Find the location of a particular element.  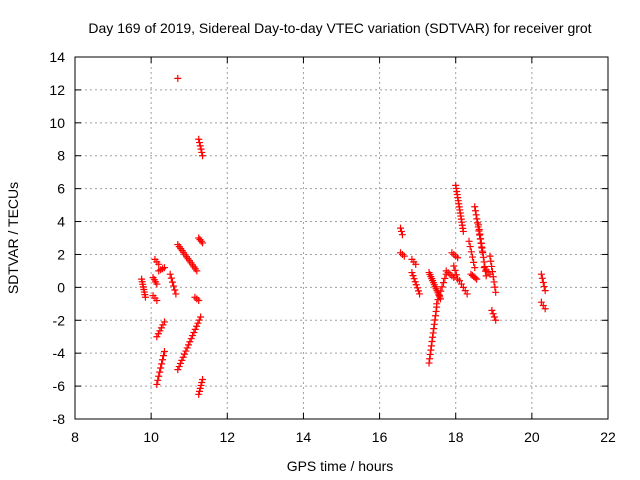

y-tick-label: 4 is located at coordinates (61, 222).